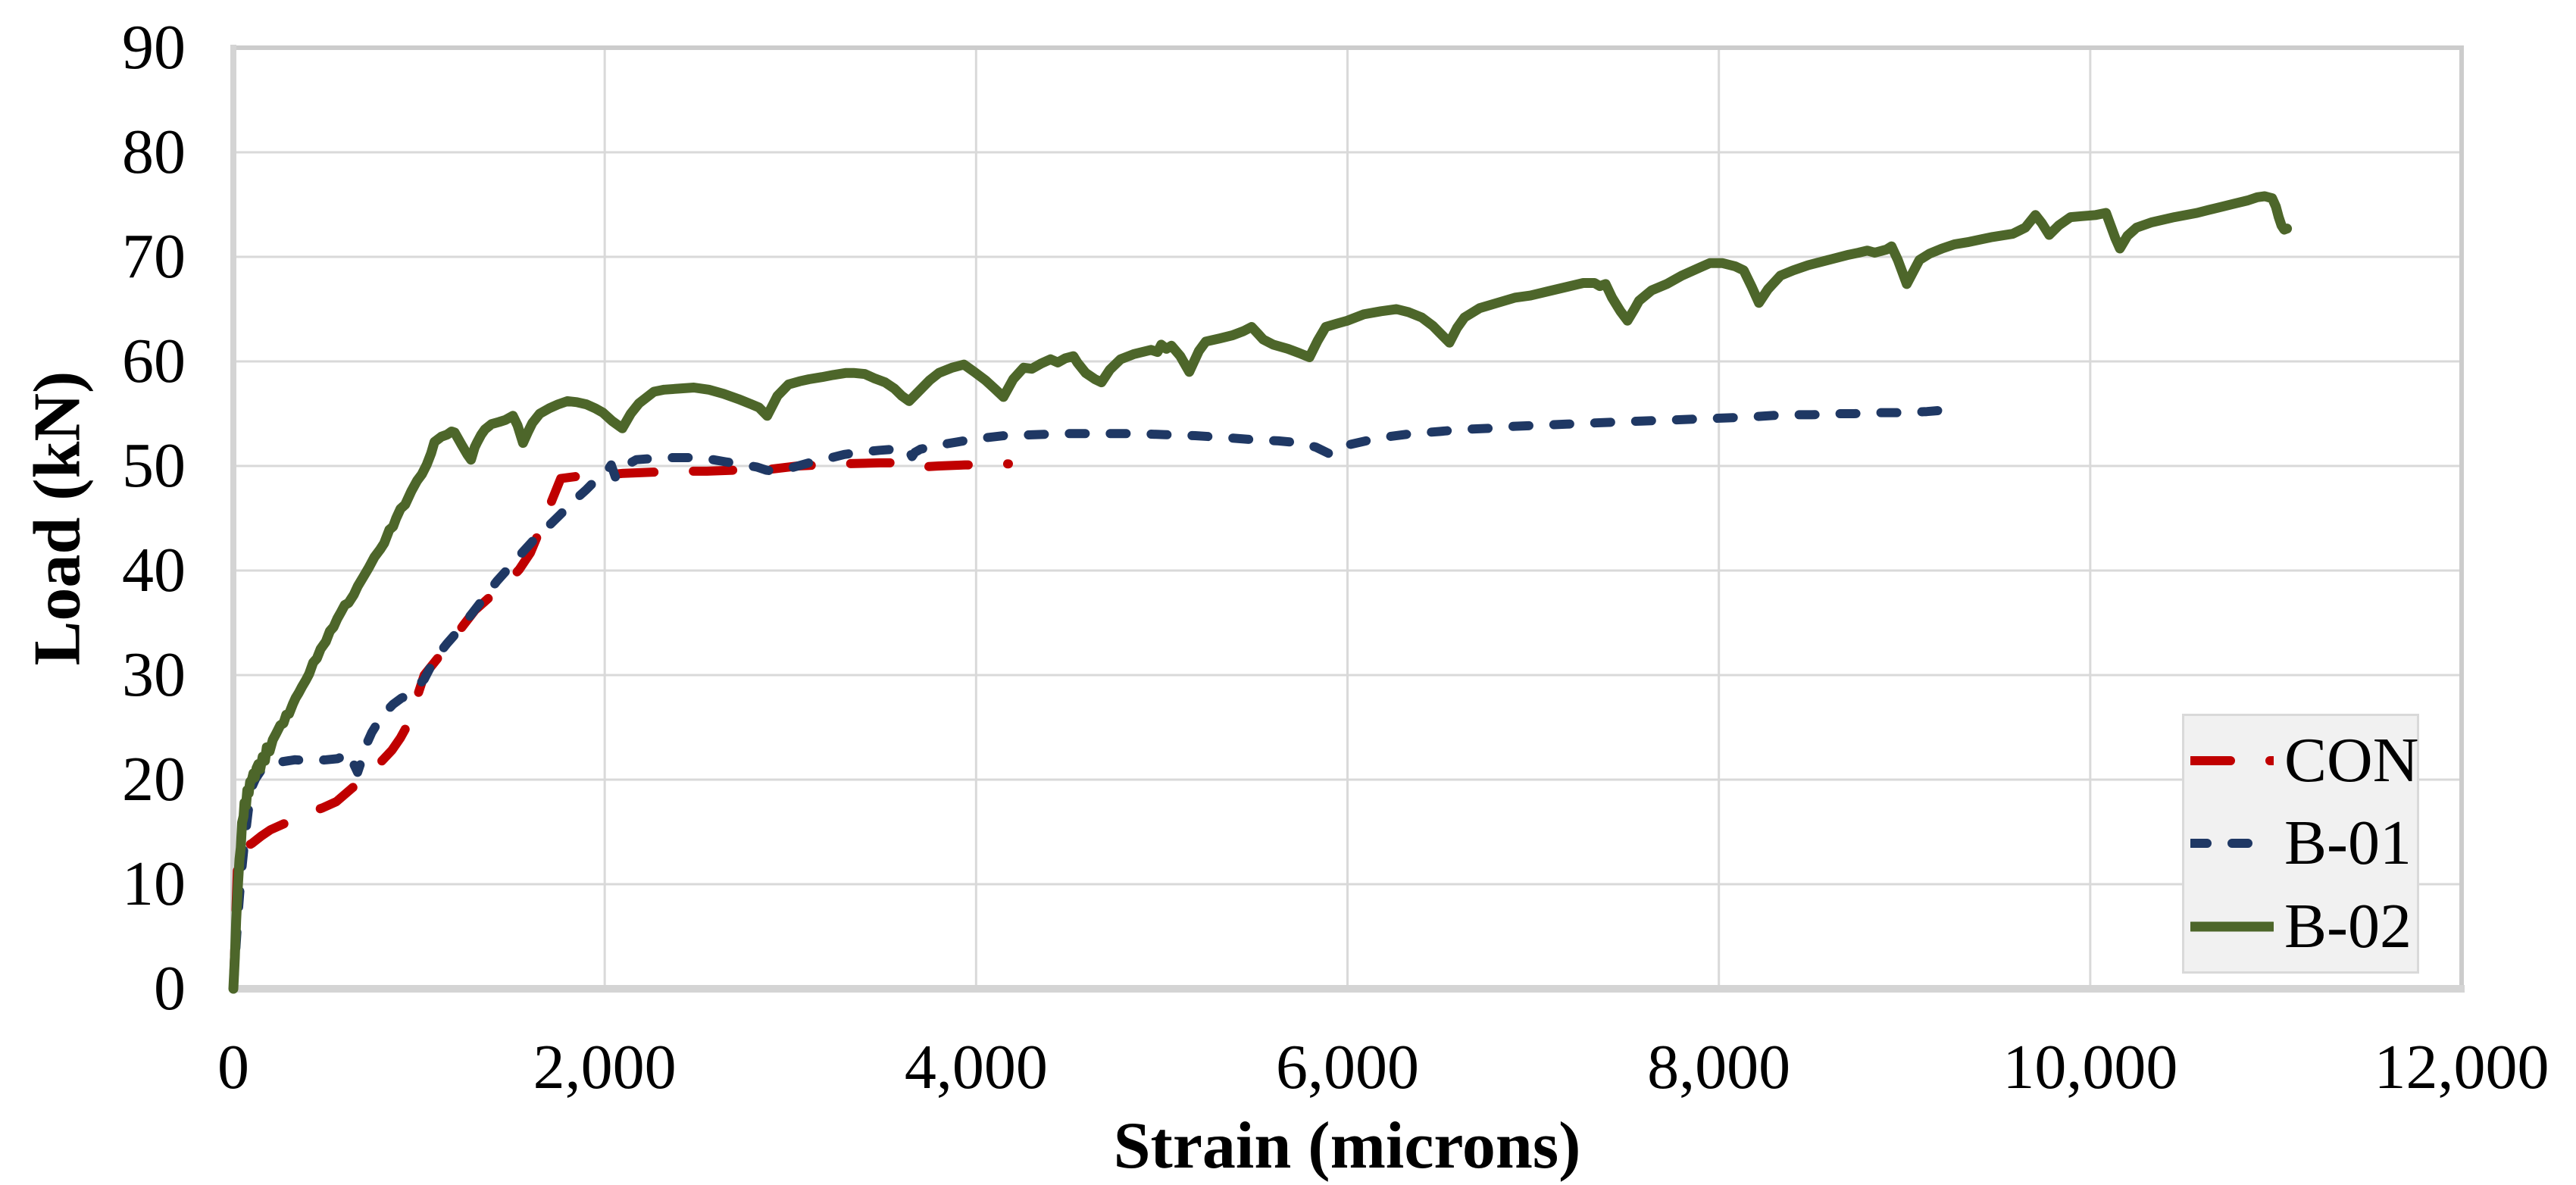 This screenshot has height=1185, width=2576. What do you see at coordinates (2348, 843) in the screenshot?
I see `legend-label-b01: B-01` at bounding box center [2348, 843].